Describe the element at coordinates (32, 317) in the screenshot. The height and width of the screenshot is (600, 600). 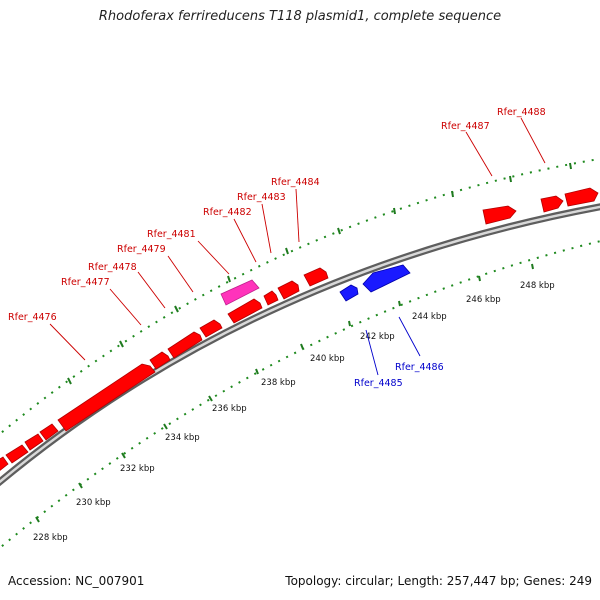
I see `gene-label-rfer-4476: Rfer_4476` at that location.